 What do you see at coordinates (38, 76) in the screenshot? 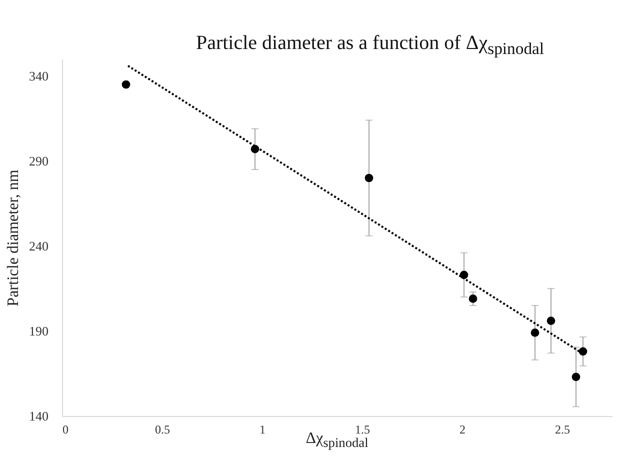
I see `y-tick-label: 340` at bounding box center [38, 76].